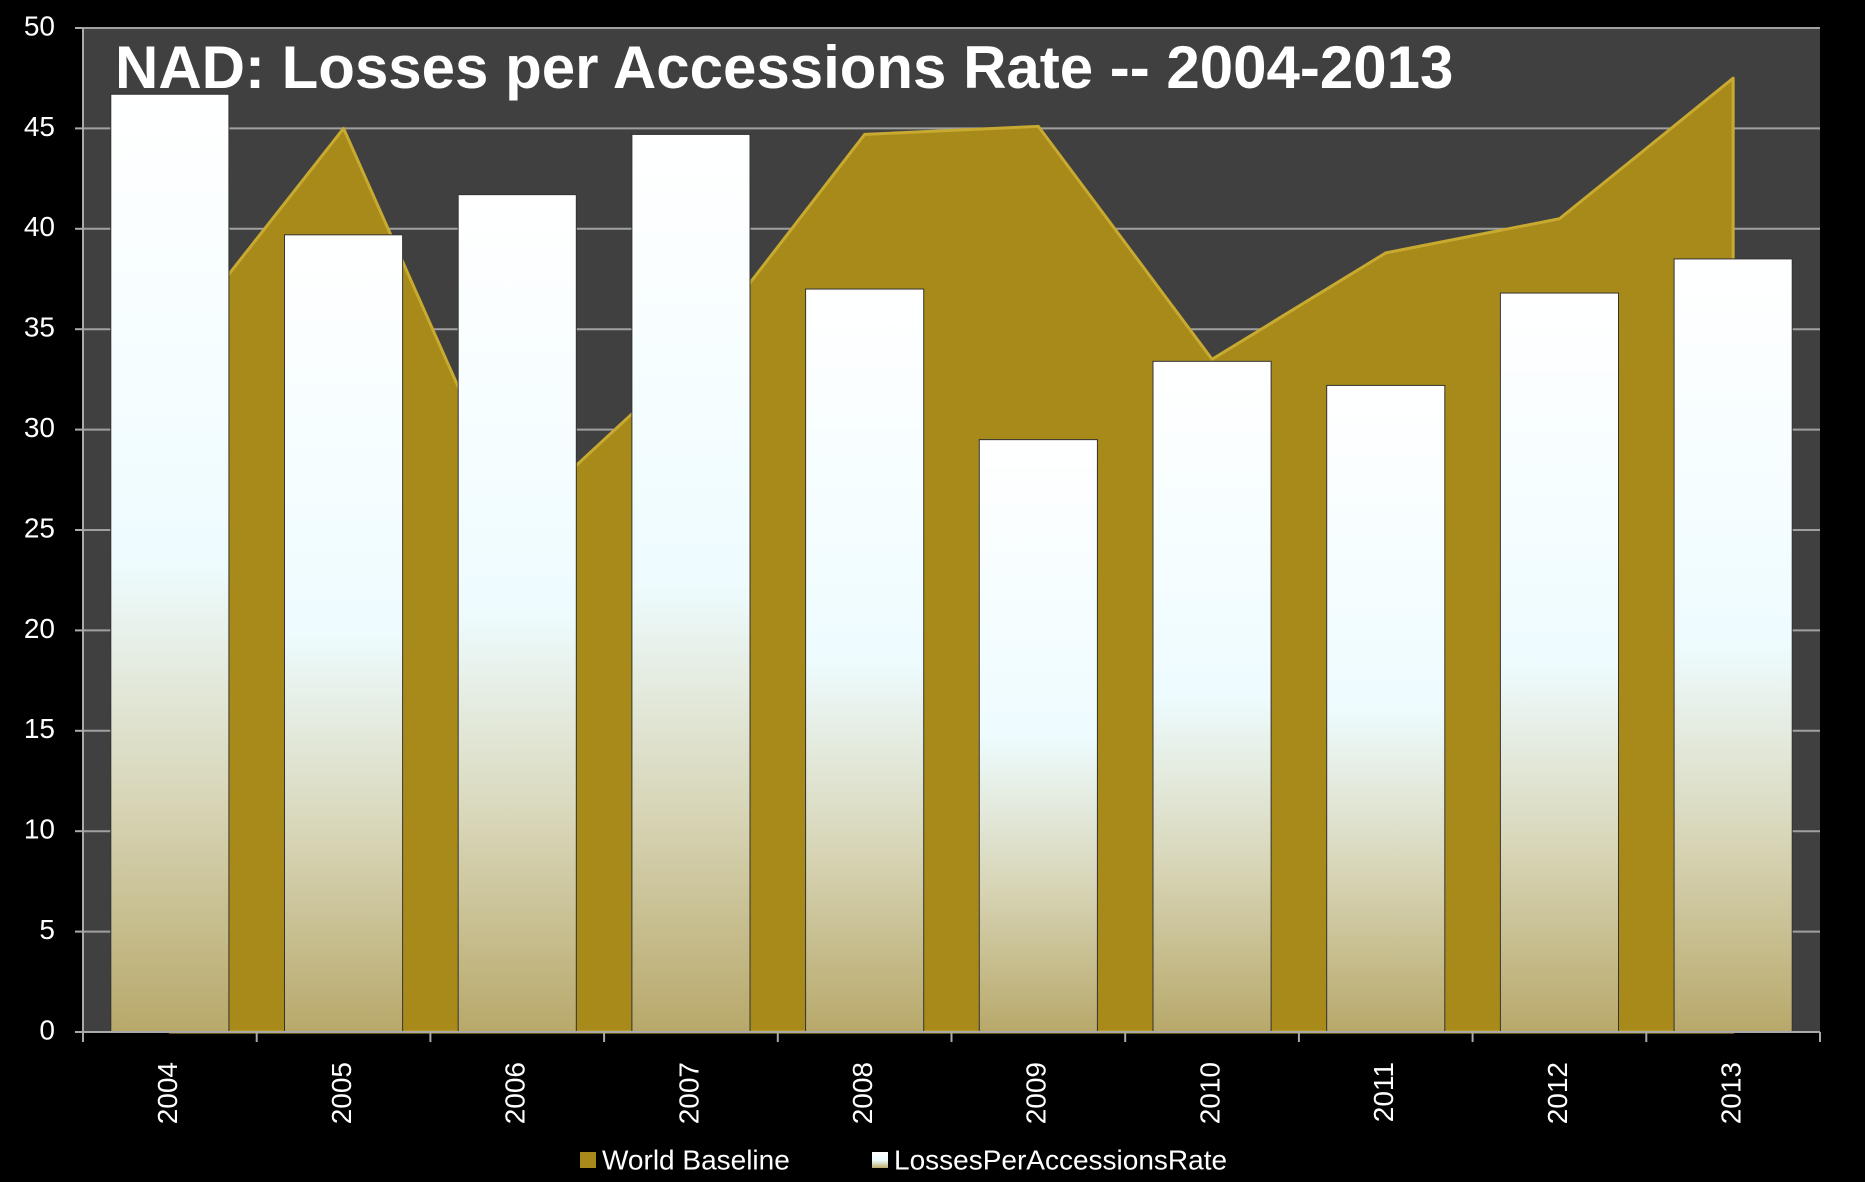  I want to click on x-tick-label: 2006, so click(515, 1093).